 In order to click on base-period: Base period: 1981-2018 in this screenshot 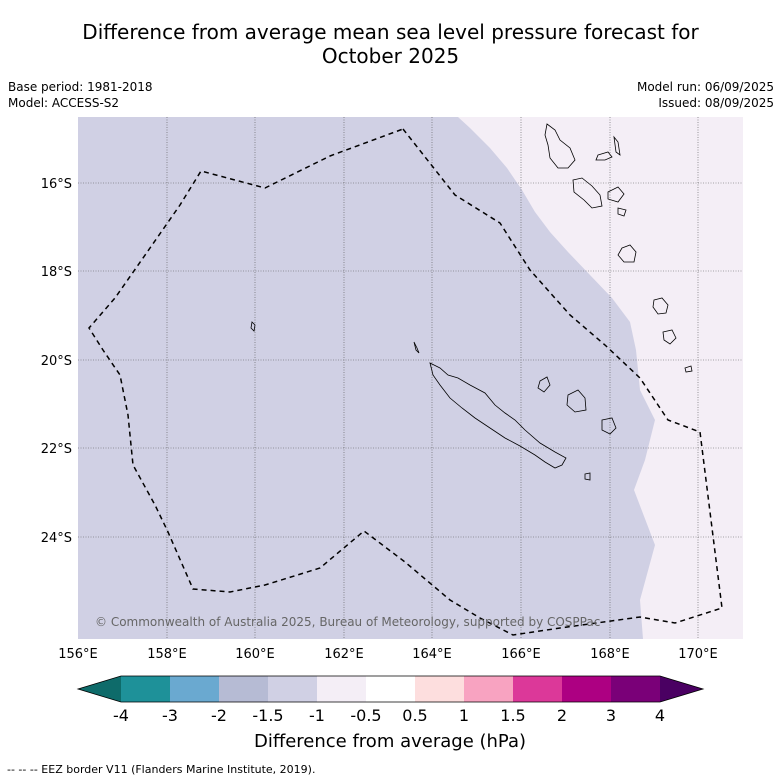, I will do `click(80, 87)`.